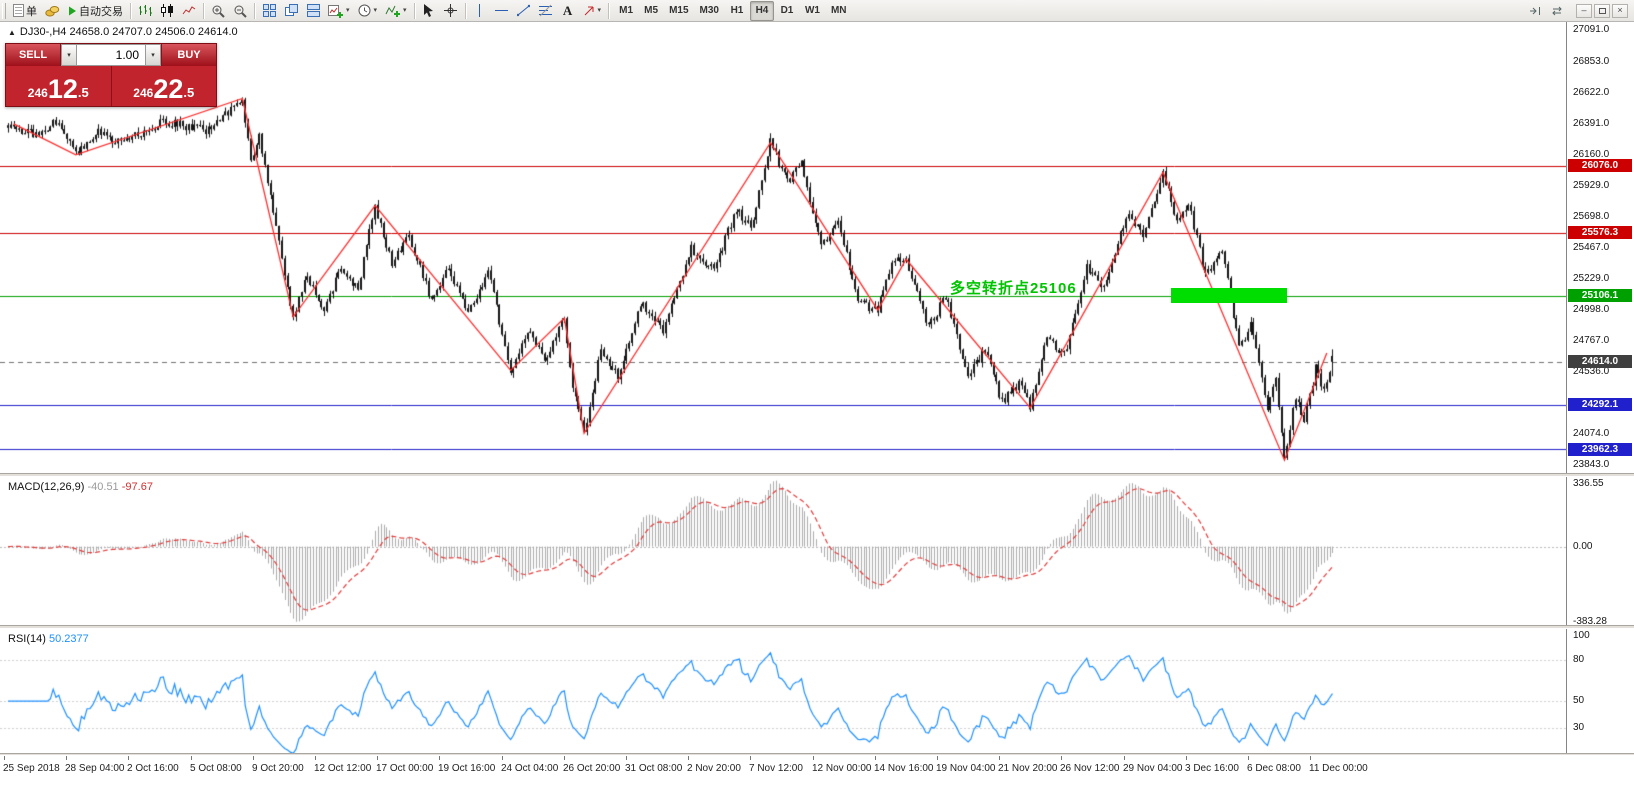 This screenshot has width=1634, height=811. What do you see at coordinates (153, 55) in the screenshot?
I see `lot-increase-button: ▾` at bounding box center [153, 55].